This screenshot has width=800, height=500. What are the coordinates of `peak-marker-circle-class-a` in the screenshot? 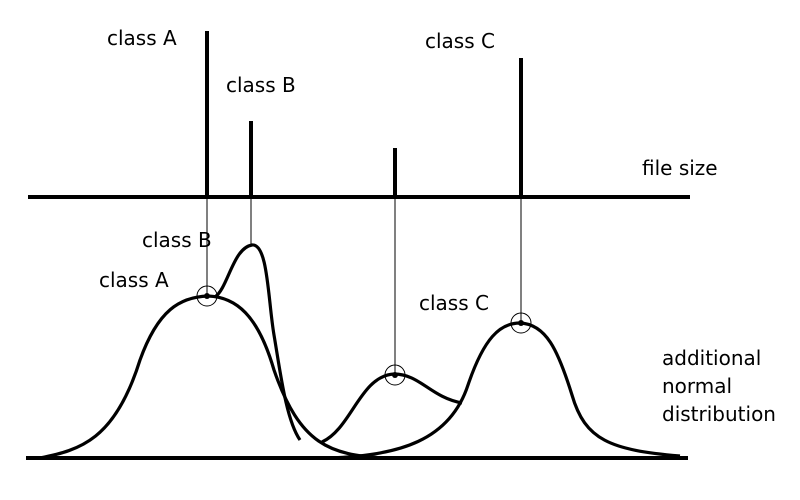 It's located at (207, 296).